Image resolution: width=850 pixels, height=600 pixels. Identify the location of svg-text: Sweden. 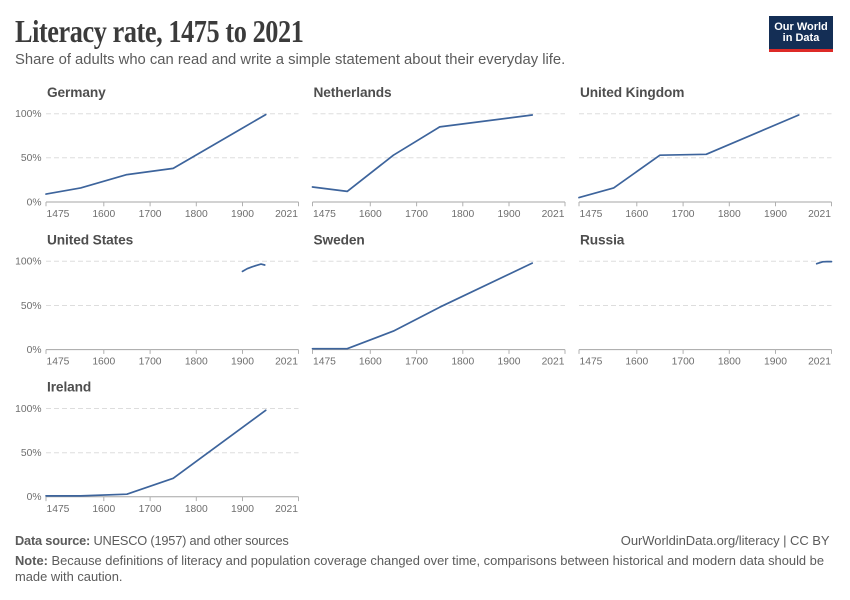
(339, 240).